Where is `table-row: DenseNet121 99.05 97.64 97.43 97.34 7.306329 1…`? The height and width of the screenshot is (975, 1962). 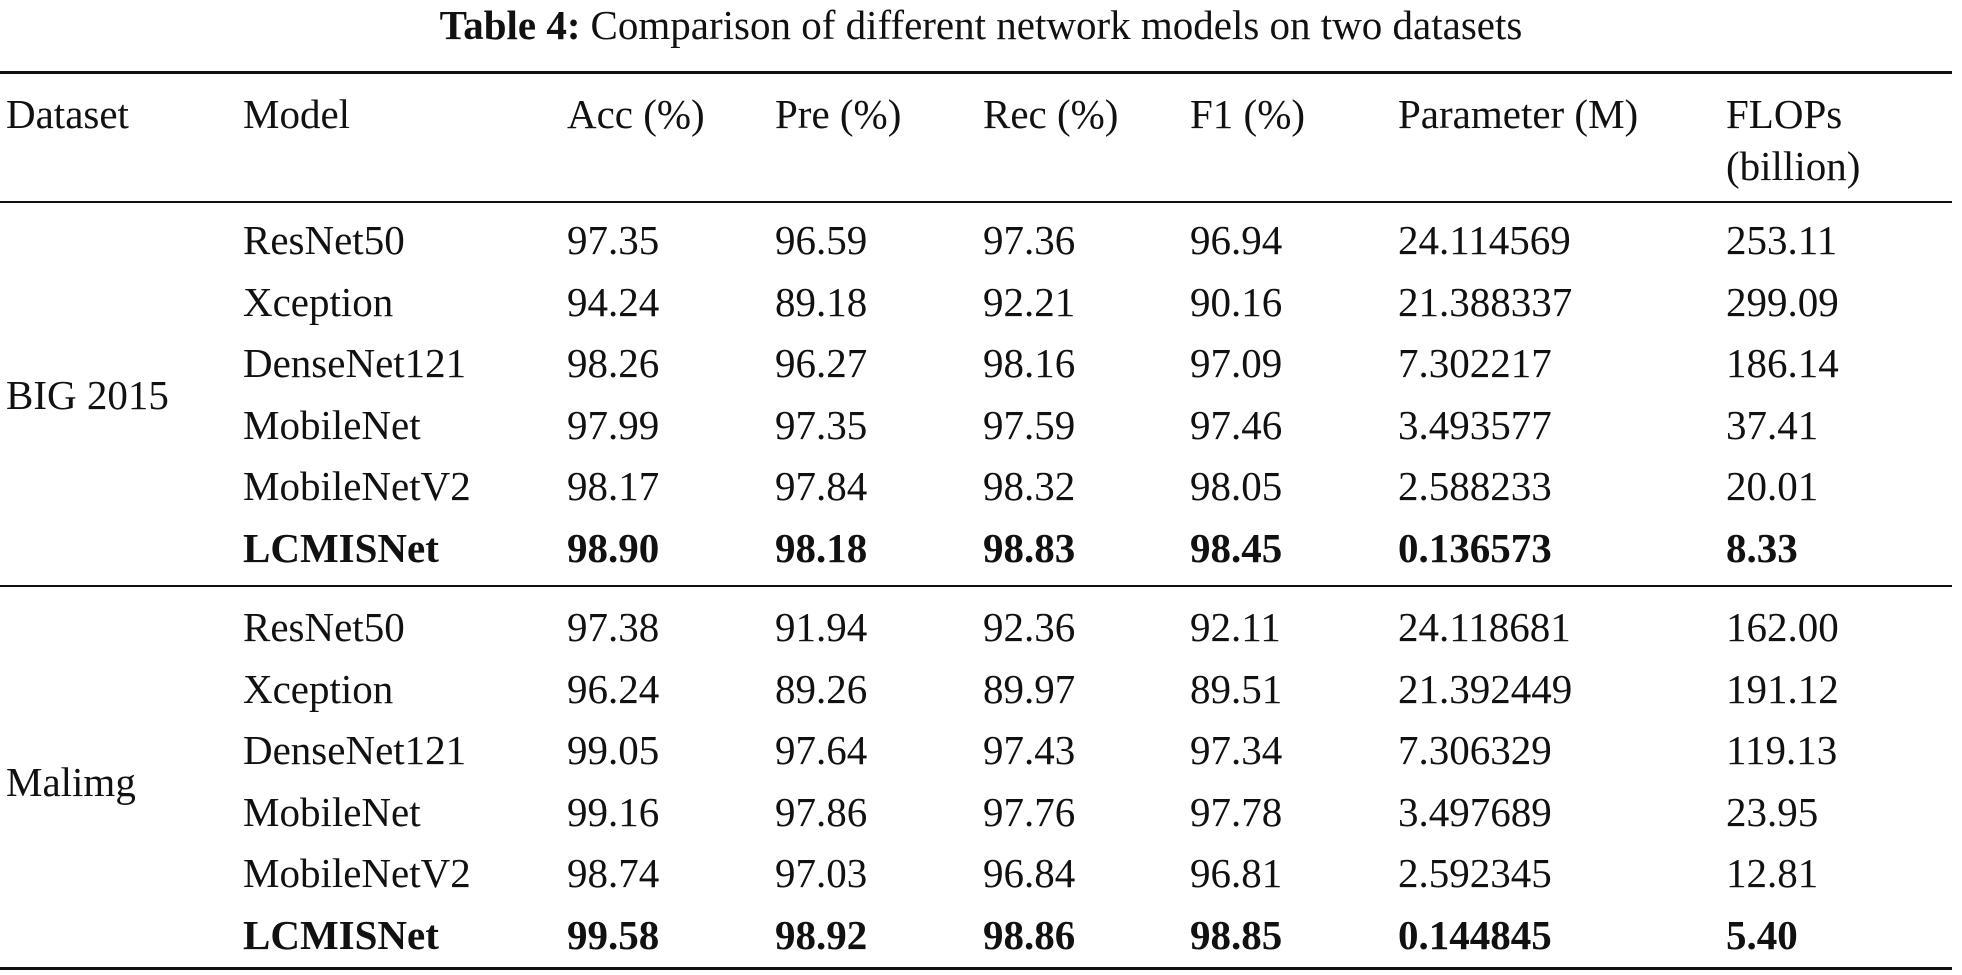 table-row: DenseNet121 99.05 97.64 97.43 97.34 7.306329 1… is located at coordinates (981, 750).